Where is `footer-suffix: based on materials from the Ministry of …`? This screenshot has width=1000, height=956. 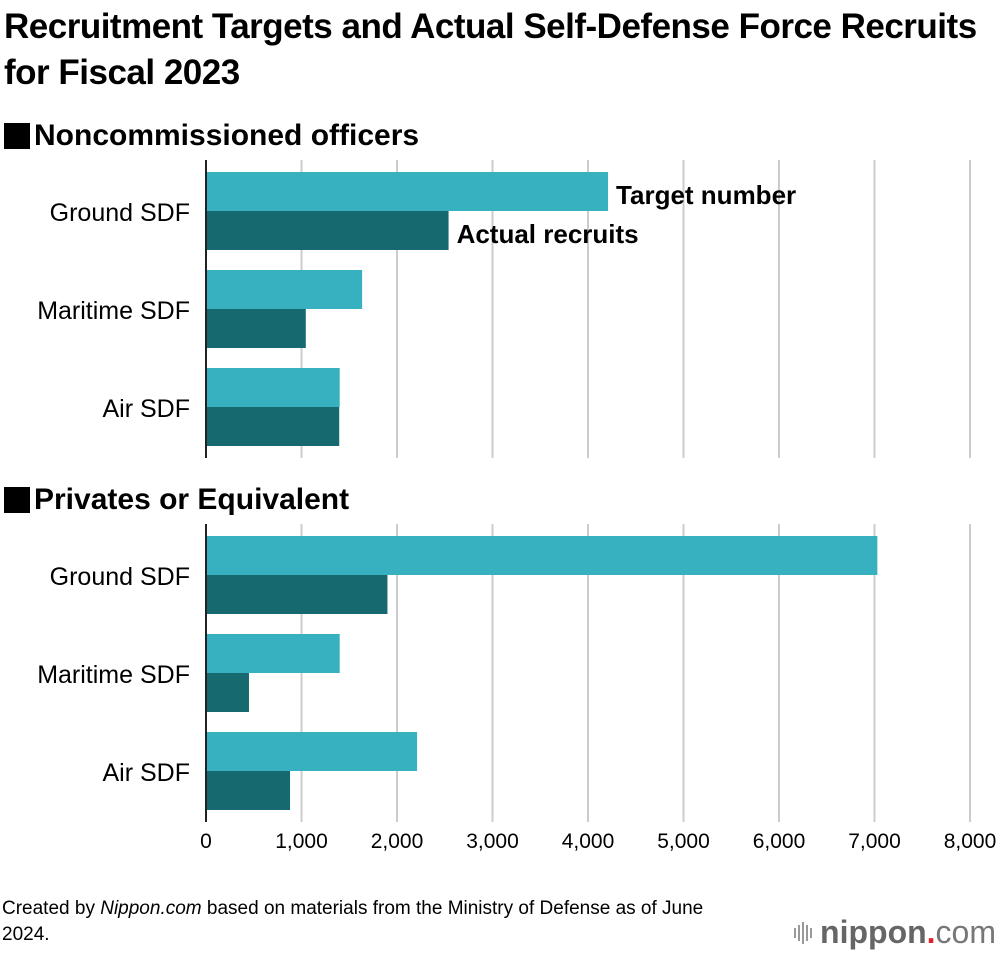
footer-suffix: based on materials from the Ministry of … is located at coordinates (353, 921).